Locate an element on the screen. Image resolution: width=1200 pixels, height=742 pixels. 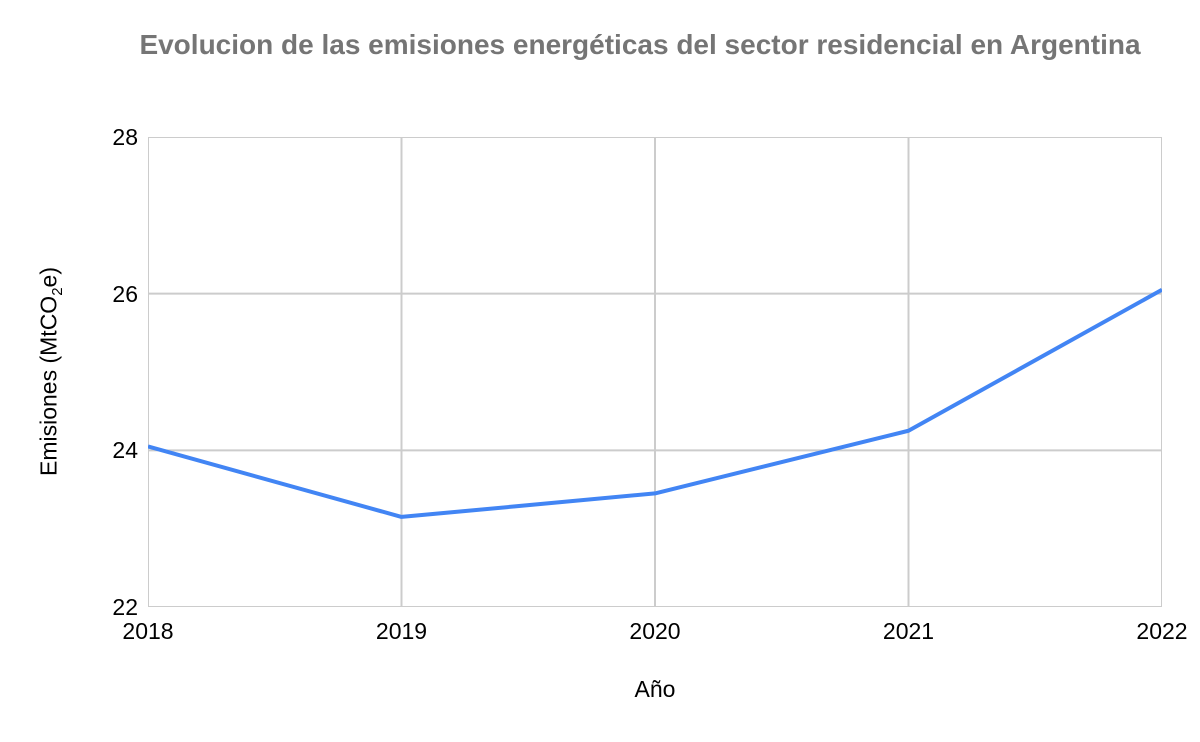
x-axis-title: Año is located at coordinates (655, 689).